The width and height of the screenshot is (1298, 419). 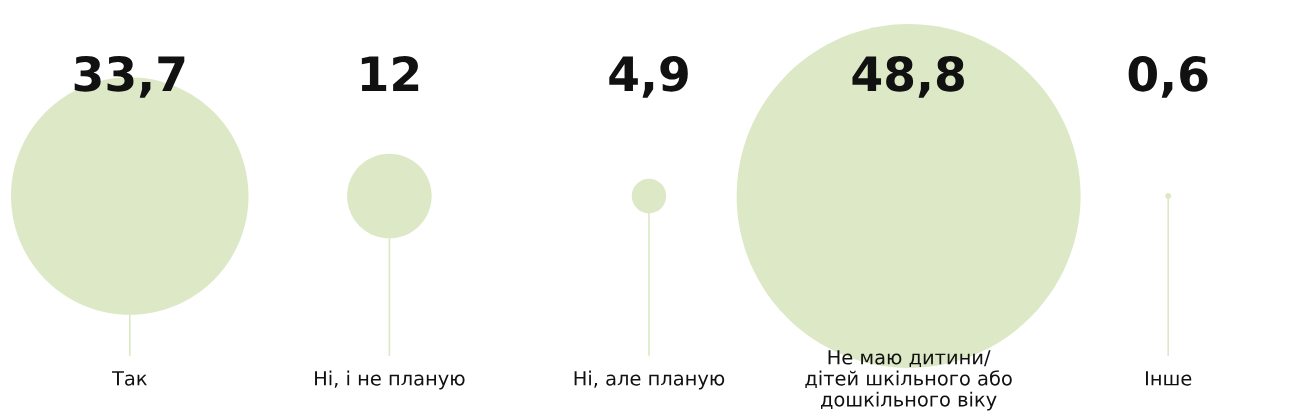 What do you see at coordinates (129, 76) in the screenshot?
I see `data-label: 33,7` at bounding box center [129, 76].